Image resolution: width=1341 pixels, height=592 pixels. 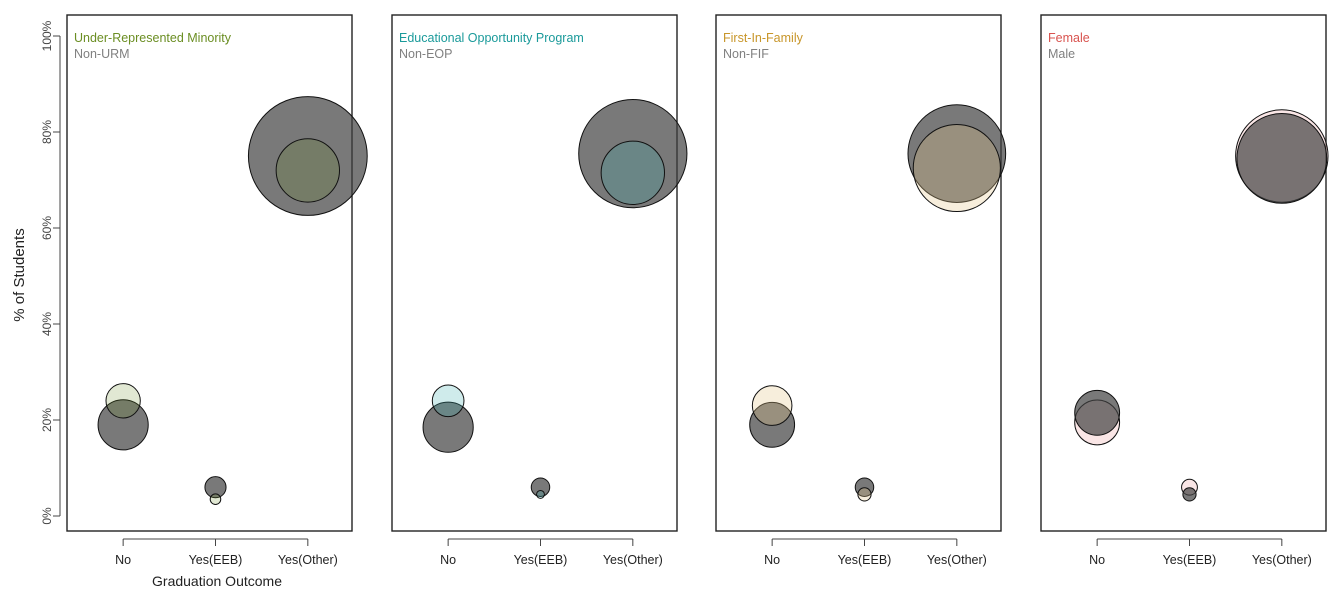 I want to click on y-tick-label: 0%, so click(x=47, y=516).